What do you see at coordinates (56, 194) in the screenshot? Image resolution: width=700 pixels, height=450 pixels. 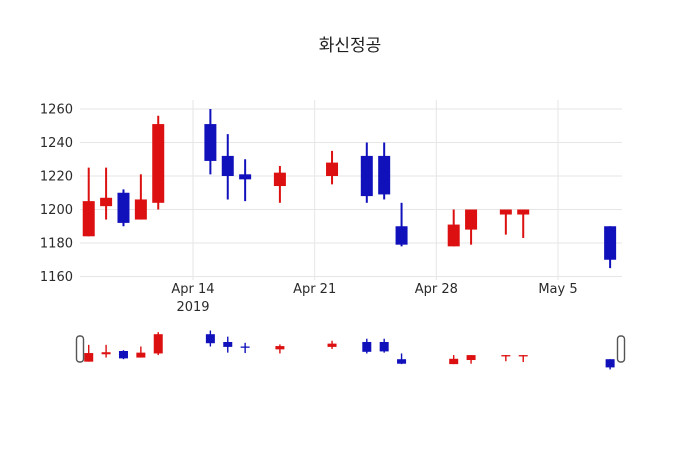 I see `y-axis-labels: 1260 1240 1220 1200 1180 1160` at bounding box center [56, 194].